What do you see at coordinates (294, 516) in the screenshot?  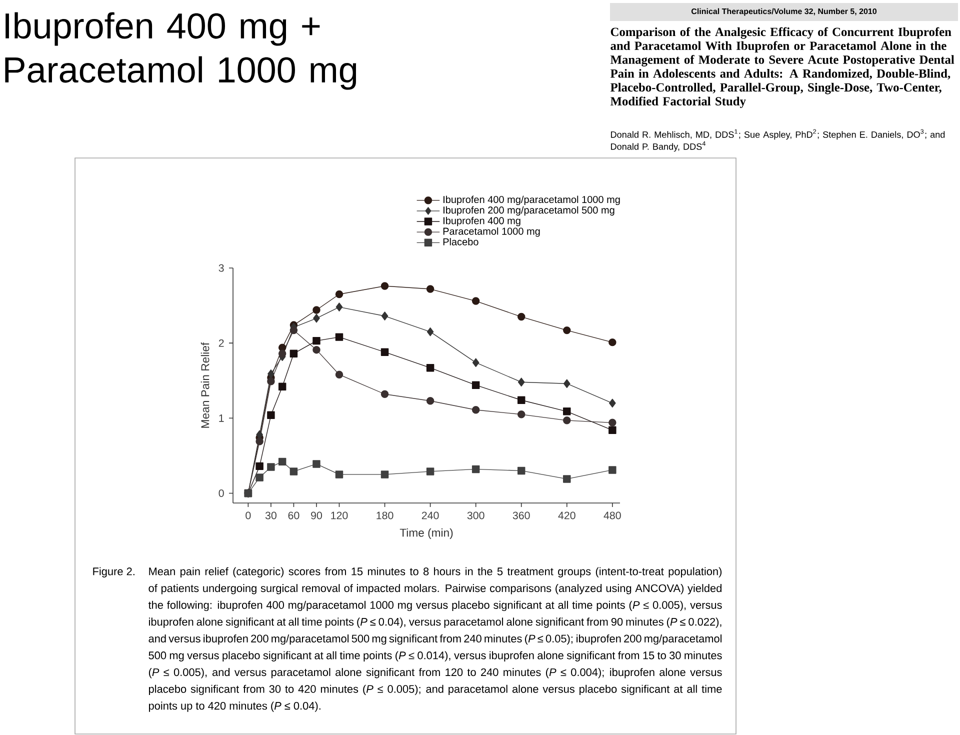 I see `x-tick-label: 60` at bounding box center [294, 516].